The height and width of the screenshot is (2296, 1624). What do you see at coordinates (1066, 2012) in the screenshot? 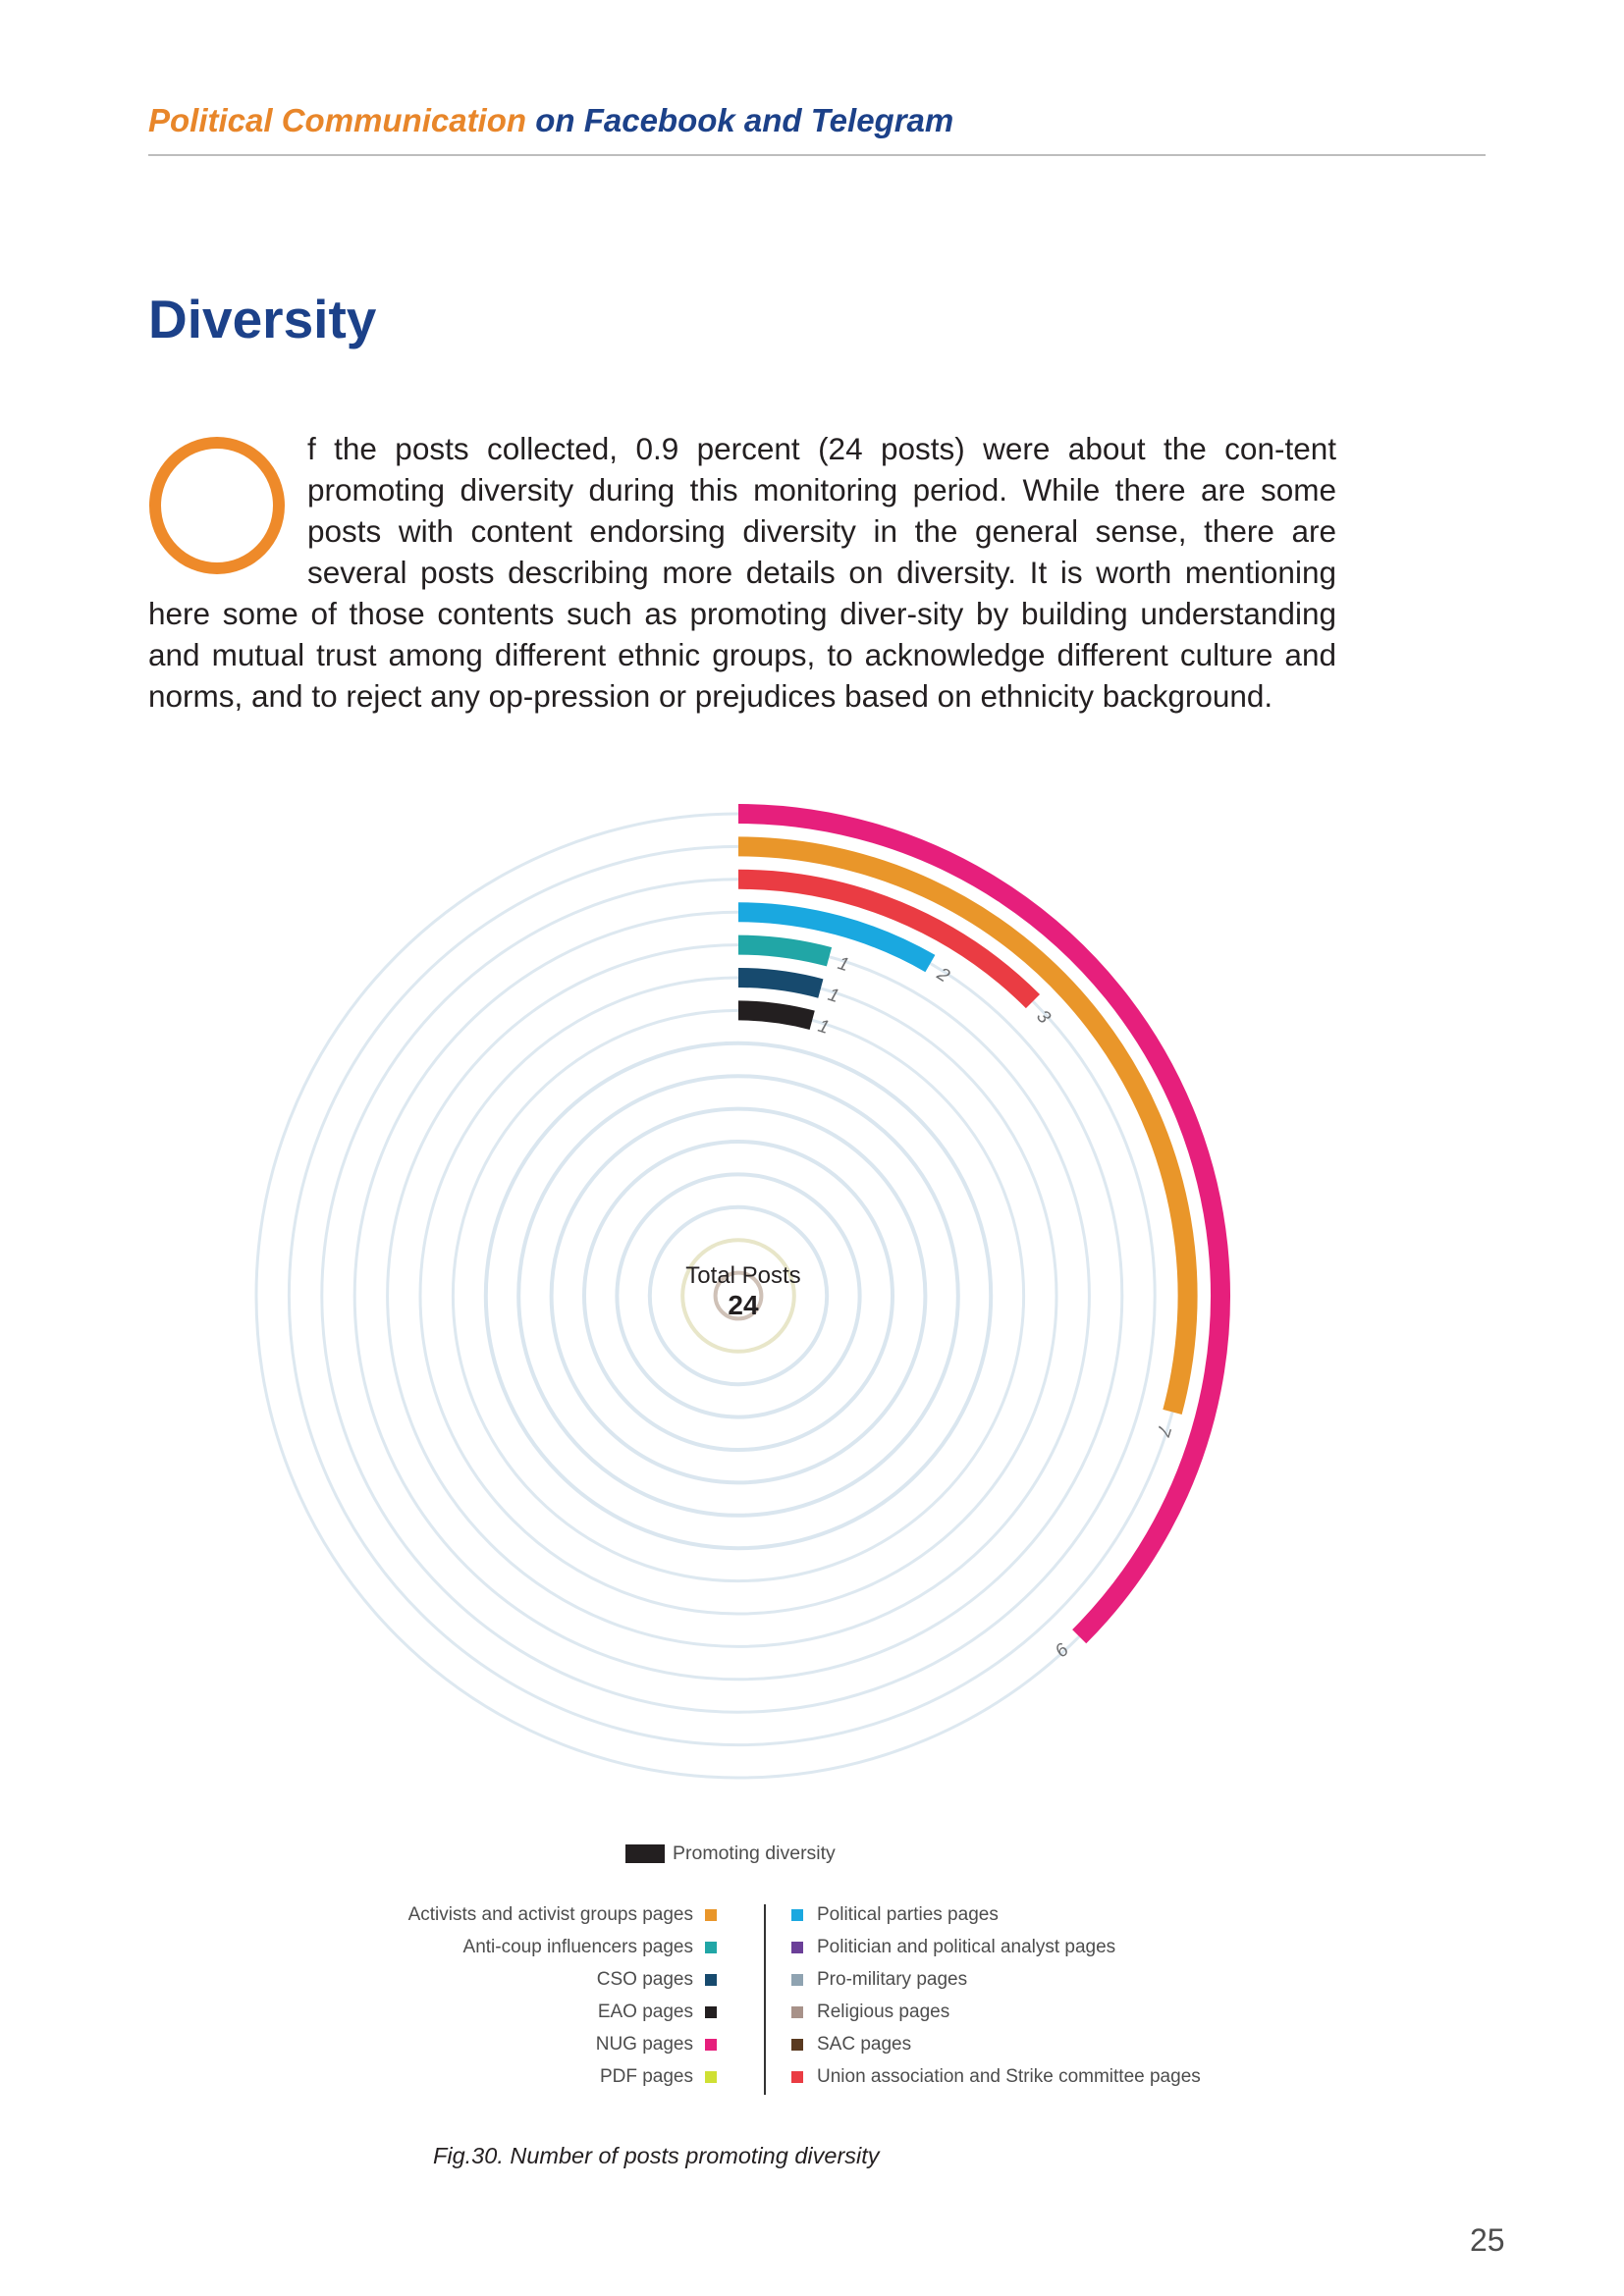
I see `legend-item: Religious pages` at bounding box center [1066, 2012].